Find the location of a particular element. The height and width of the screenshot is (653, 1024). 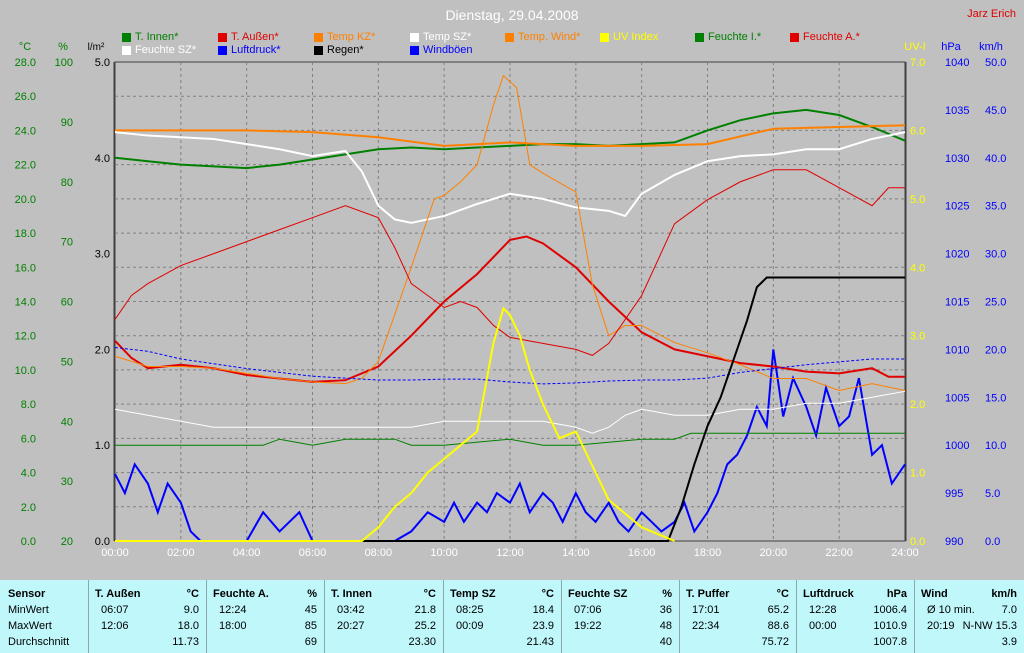

stats-max-value: 1010.9 is located at coordinates (890, 626).